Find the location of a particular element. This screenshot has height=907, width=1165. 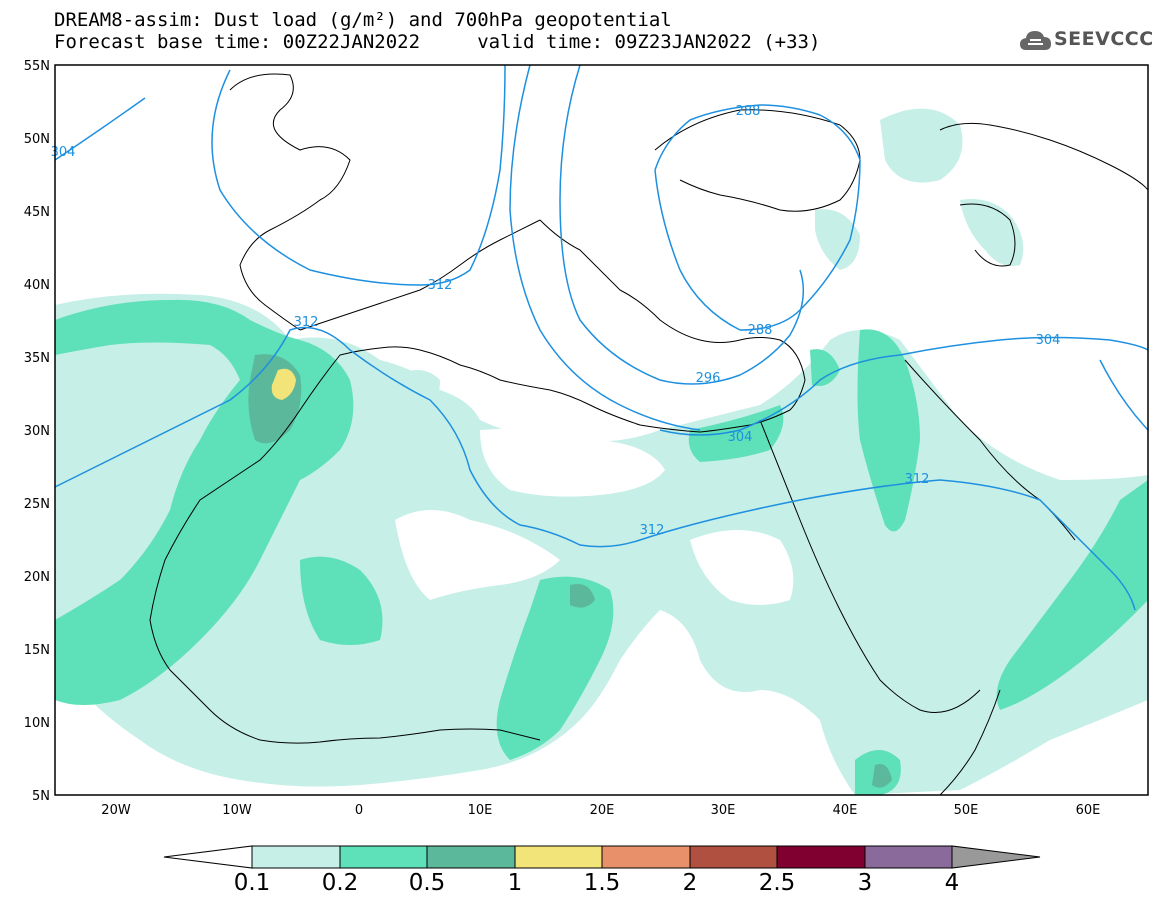

lon-label: 10E is located at coordinates (480, 810).